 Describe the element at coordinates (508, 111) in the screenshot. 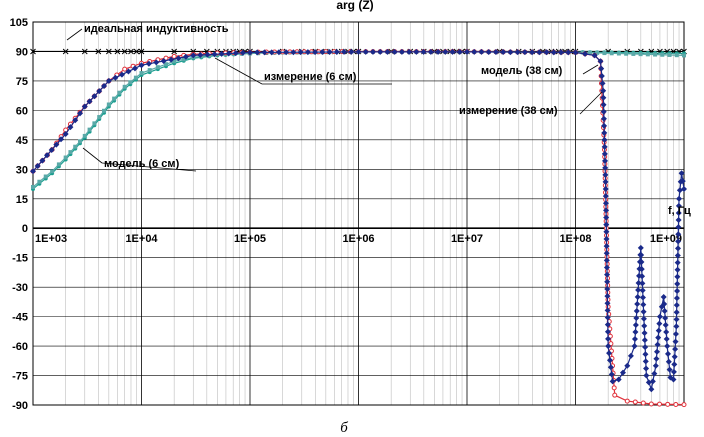

I see `annotation-label: измерение (38 см)` at that location.